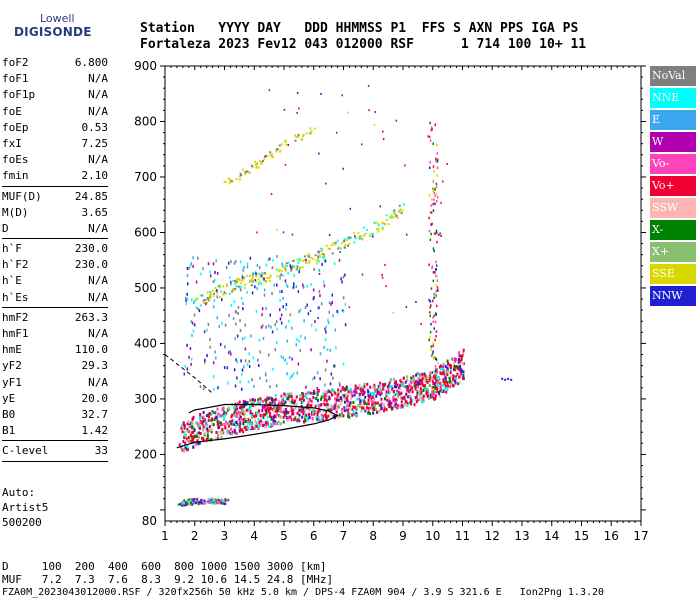 This screenshot has width=700, height=600. What do you see at coordinates (145, 343) in the screenshot?
I see `y-tick-label: 400` at bounding box center [145, 343].